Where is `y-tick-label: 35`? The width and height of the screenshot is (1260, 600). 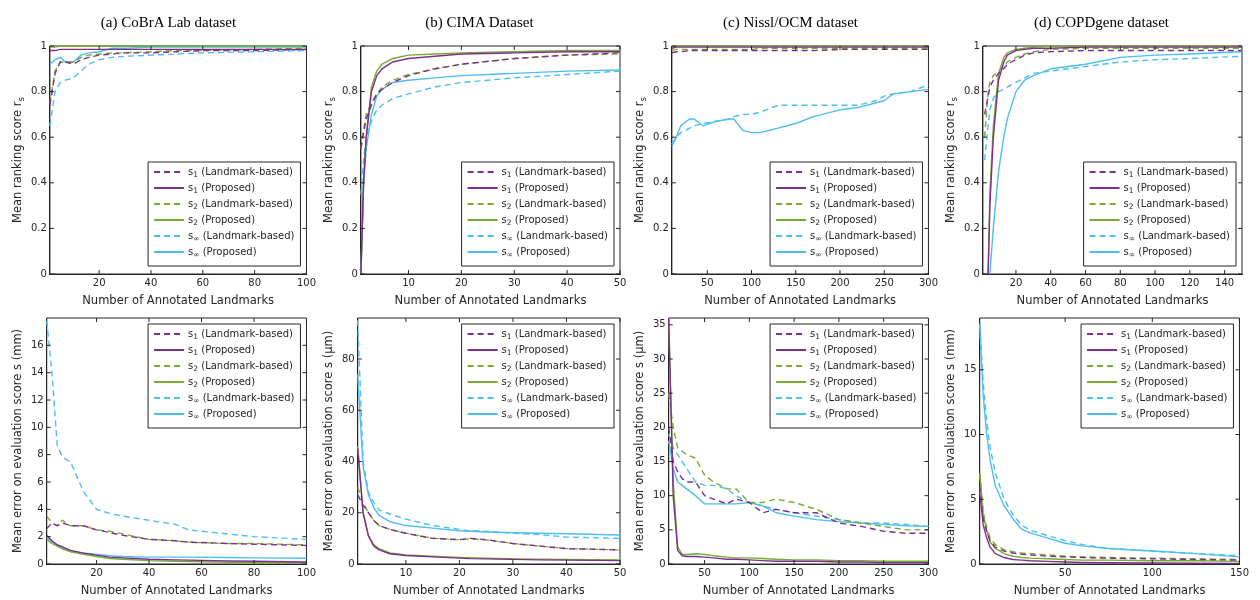 y-tick-label: 35 is located at coordinates (659, 324).